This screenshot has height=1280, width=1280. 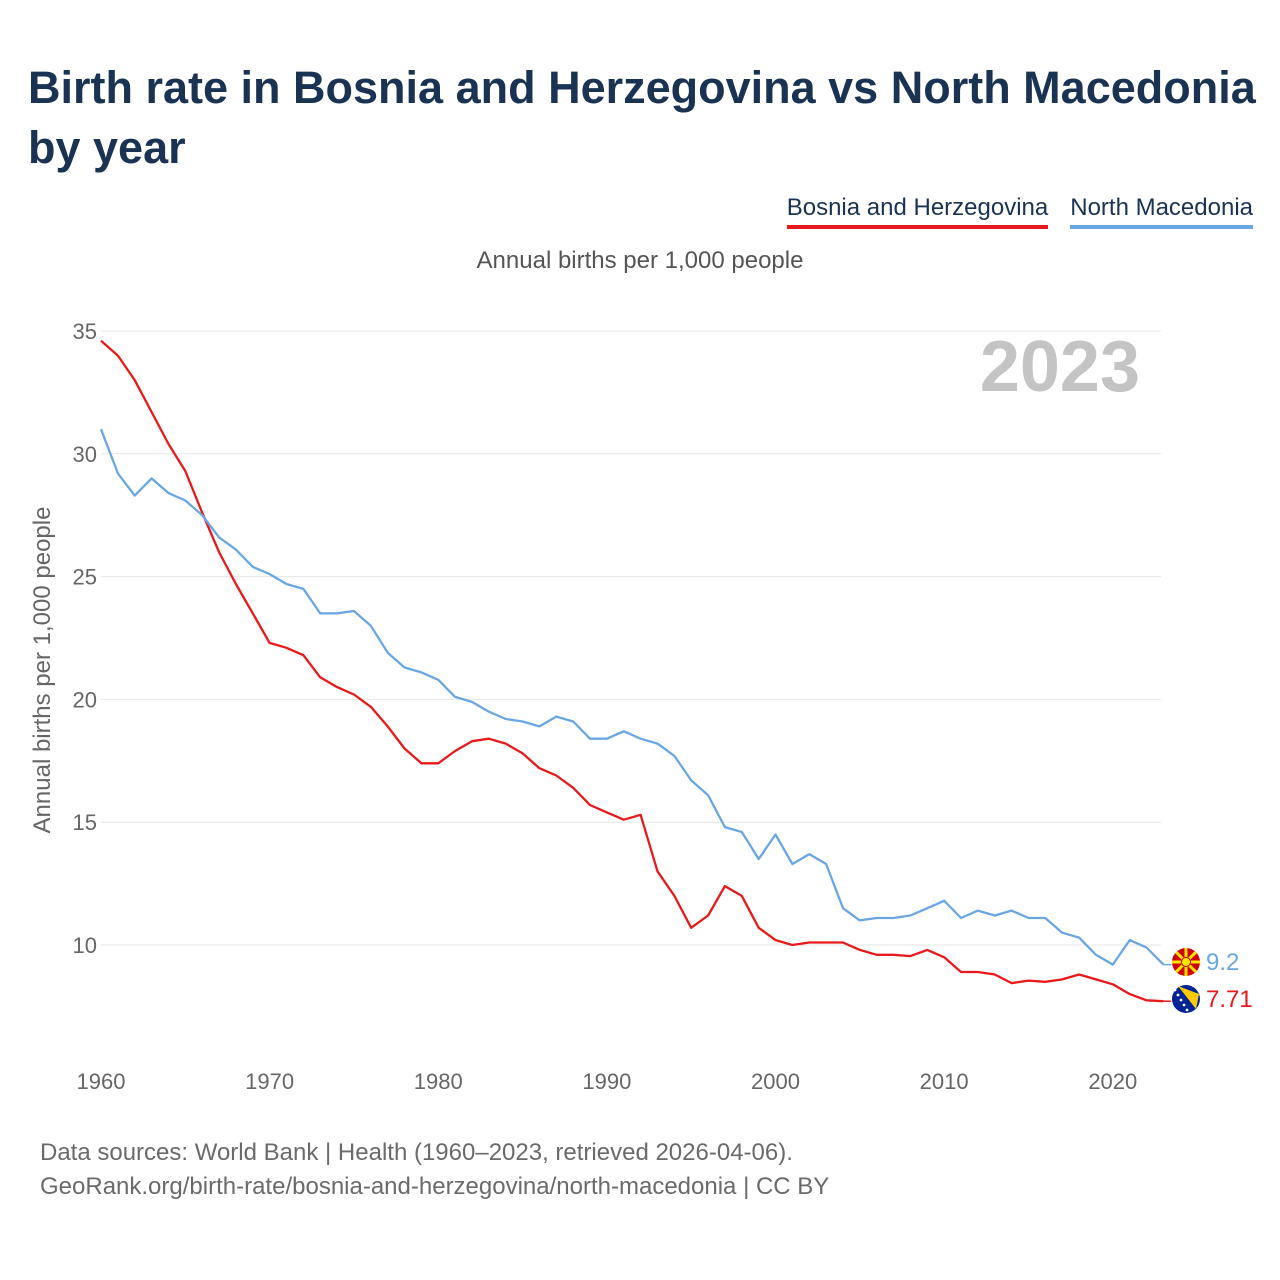 What do you see at coordinates (1060, 367) in the screenshot?
I see `current-year-label: 2023` at bounding box center [1060, 367].